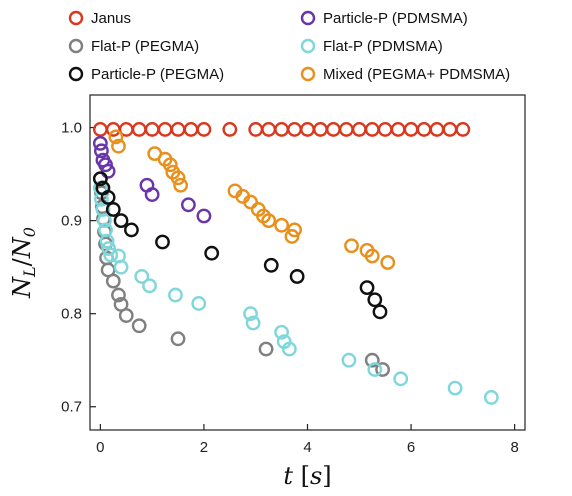  What do you see at coordinates (411, 447) in the screenshot?
I see `x-tick-label: 6` at bounding box center [411, 447].